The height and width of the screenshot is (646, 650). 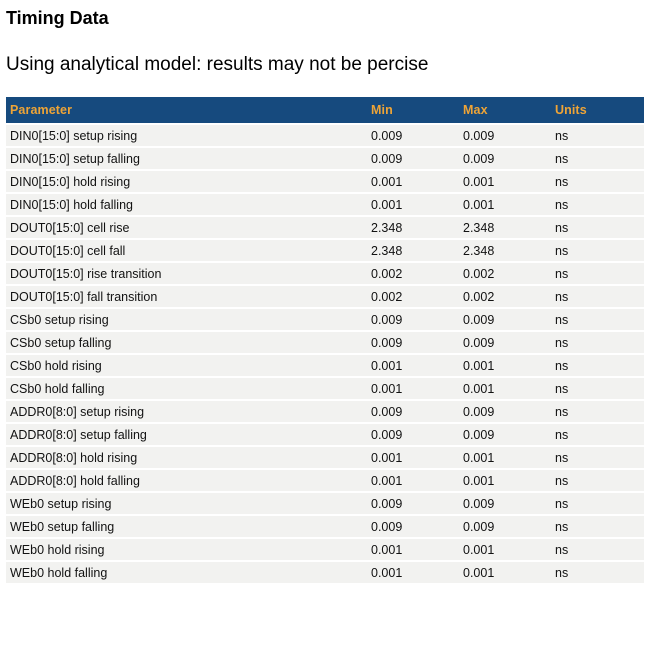 I want to click on table-row: DIN0[15:0] hold falling 0.001 0.001 ns, so click(x=325, y=205).